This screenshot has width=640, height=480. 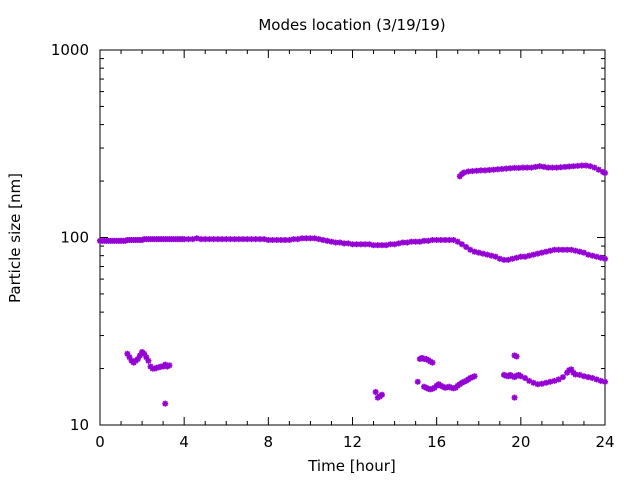 What do you see at coordinates (184, 442) in the screenshot?
I see `x-tick-label: 4` at bounding box center [184, 442].